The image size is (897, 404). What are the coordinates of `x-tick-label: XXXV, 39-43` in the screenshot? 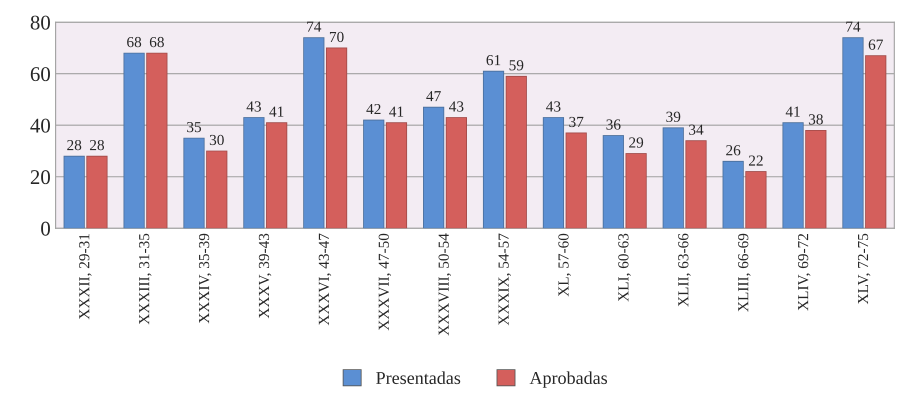 It's located at (265, 276).